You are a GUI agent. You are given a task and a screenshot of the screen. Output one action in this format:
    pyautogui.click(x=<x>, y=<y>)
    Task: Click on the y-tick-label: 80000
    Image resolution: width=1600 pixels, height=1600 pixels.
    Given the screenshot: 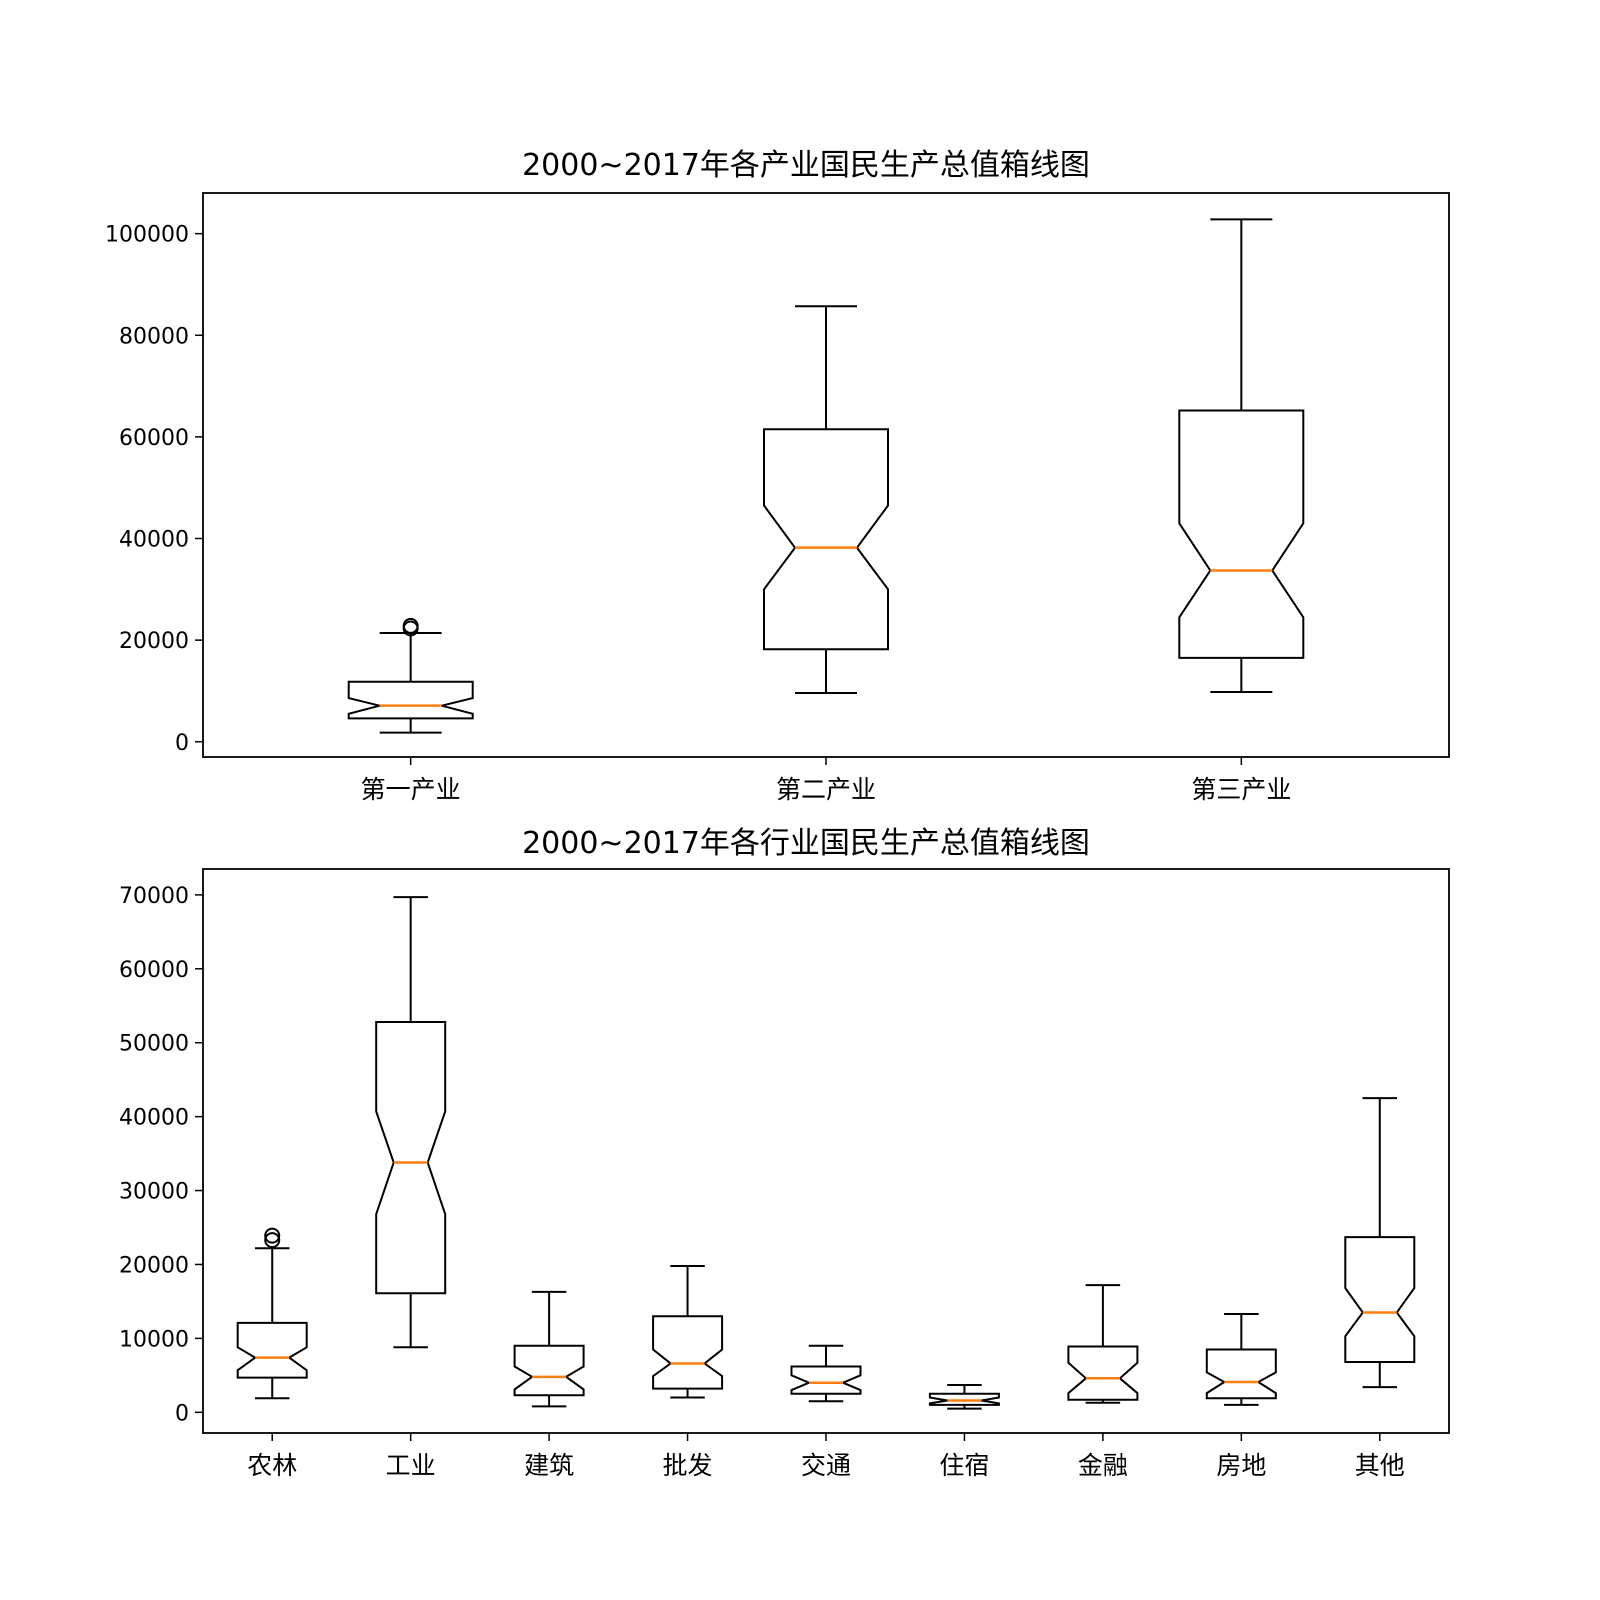 What is the action you would take?
    pyautogui.click(x=154, y=336)
    